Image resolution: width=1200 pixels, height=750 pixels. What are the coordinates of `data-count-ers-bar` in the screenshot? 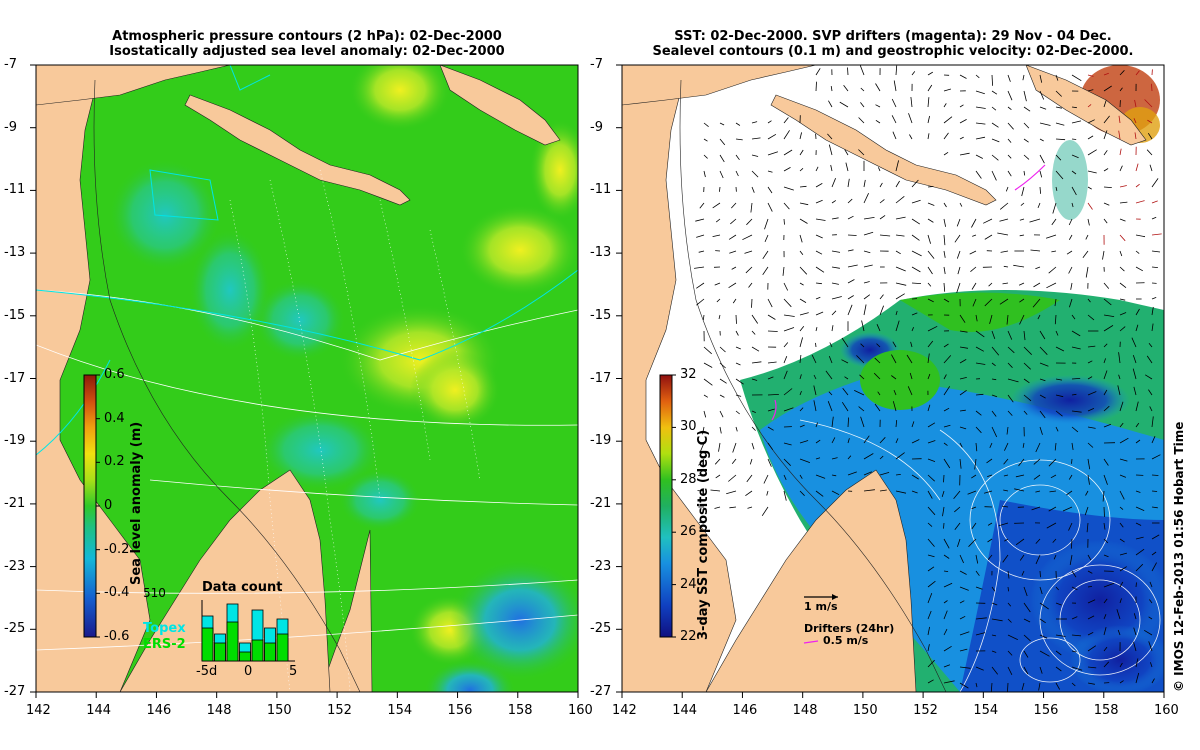 It's located at (257, 650).